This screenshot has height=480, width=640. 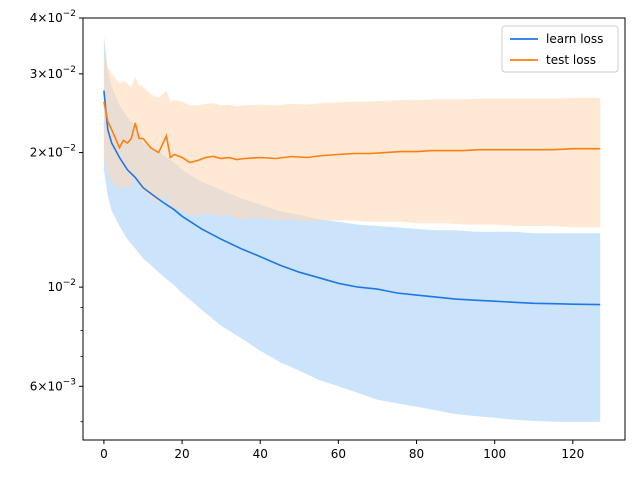 What do you see at coordinates (61, 286) in the screenshot?
I see `y-tick-label: 10−2` at bounding box center [61, 286].